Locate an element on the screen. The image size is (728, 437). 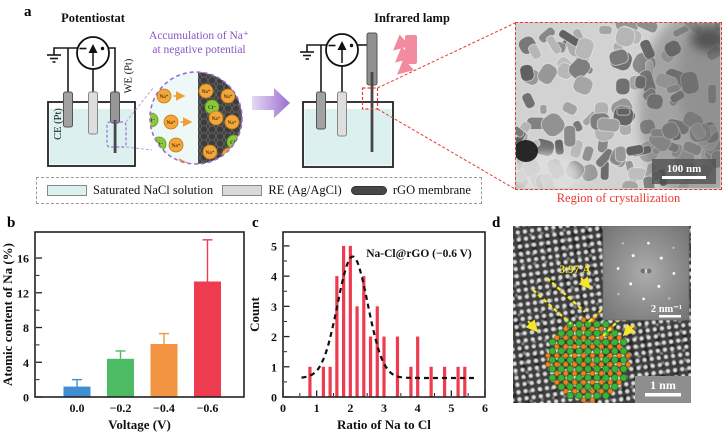
c-plot-frame is located at coordinates (384, 314).